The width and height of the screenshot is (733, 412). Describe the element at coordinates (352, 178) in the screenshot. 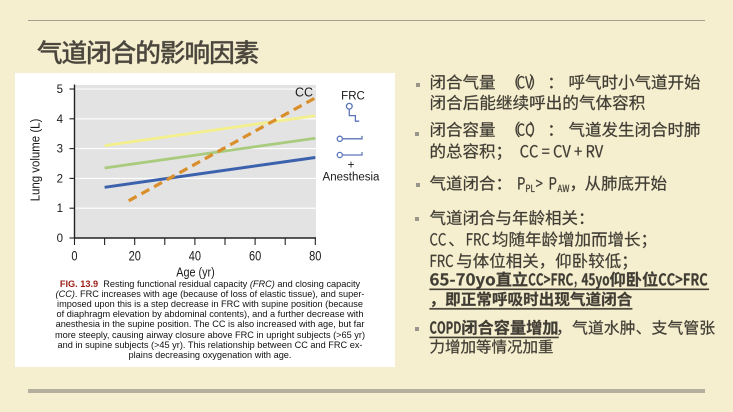

I see `svg-text: Anesthesia` at that location.